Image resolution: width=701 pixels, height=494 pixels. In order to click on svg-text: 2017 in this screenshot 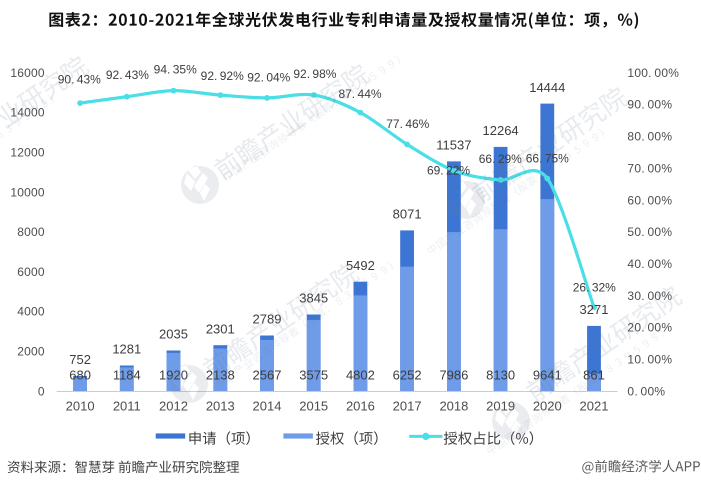, I will do `click(407, 406)`.